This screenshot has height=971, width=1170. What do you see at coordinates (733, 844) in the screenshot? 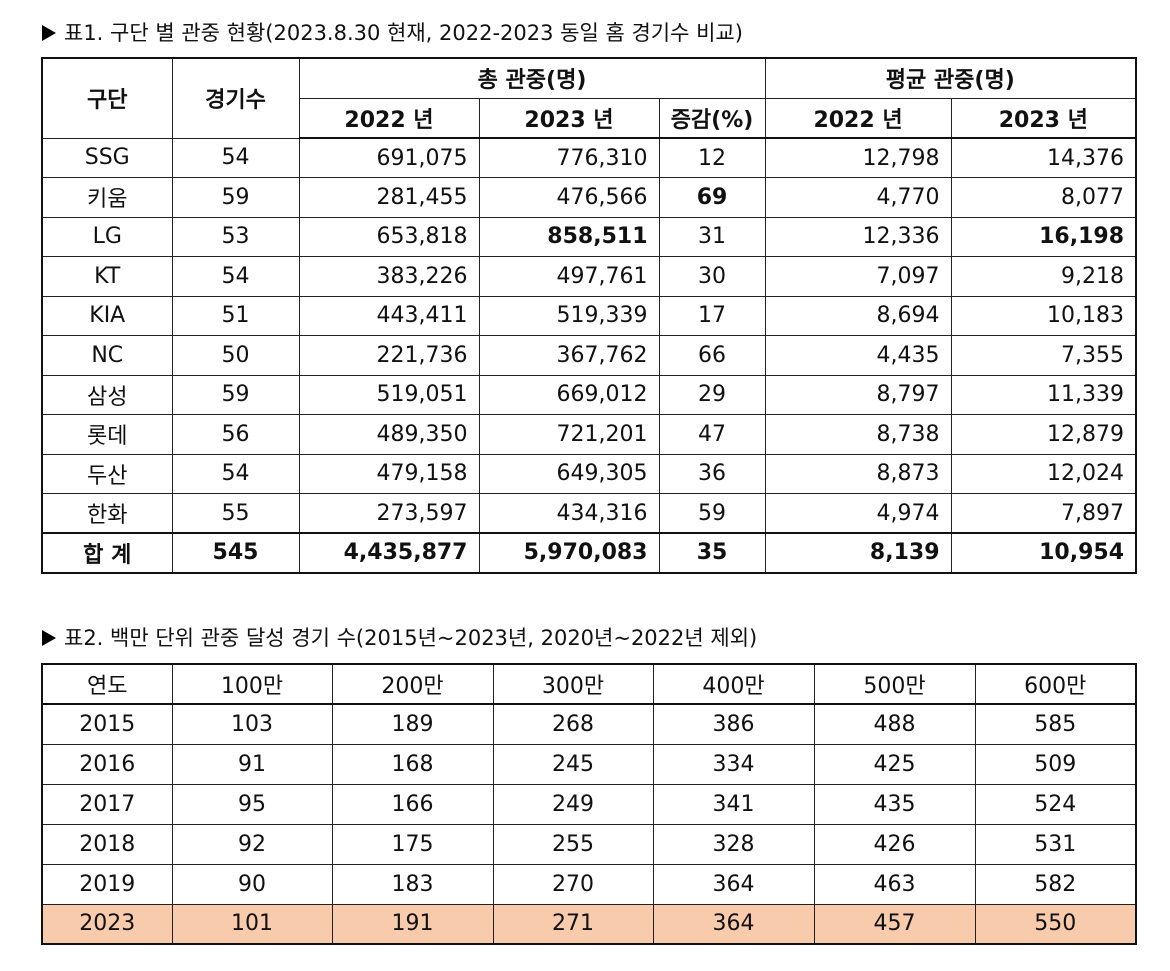
I see `games-cell: 328` at bounding box center [733, 844].